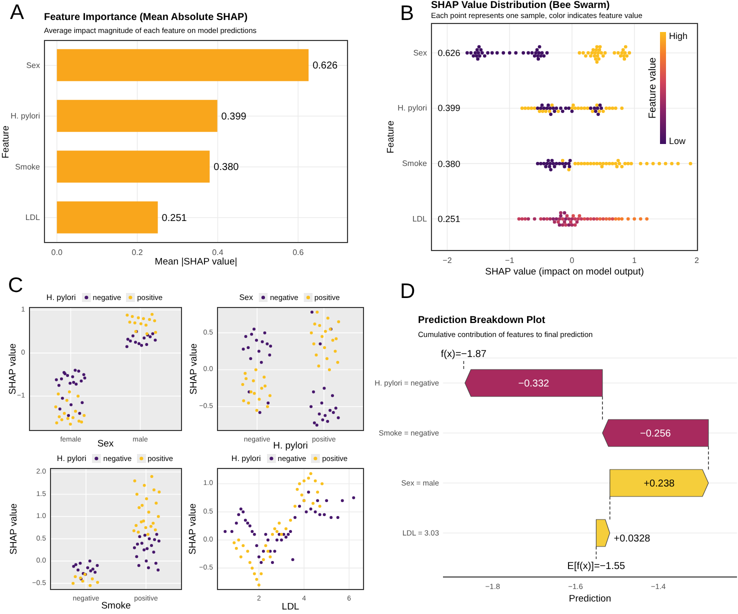 This screenshot has width=738, height=614. Describe the element at coordinates (408, 291) in the screenshot. I see `text: D` at that location.